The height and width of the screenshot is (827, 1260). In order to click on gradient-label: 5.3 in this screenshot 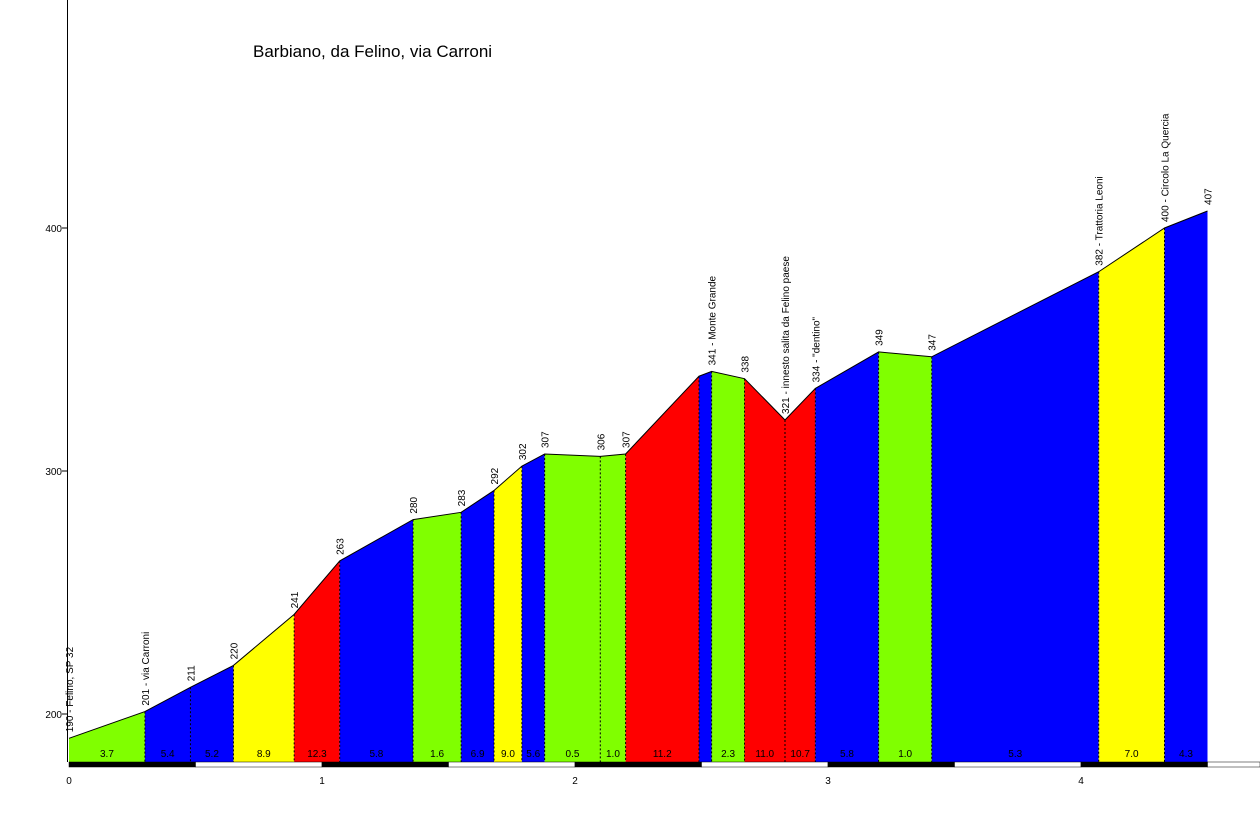, I will do `click(1015, 754)`.